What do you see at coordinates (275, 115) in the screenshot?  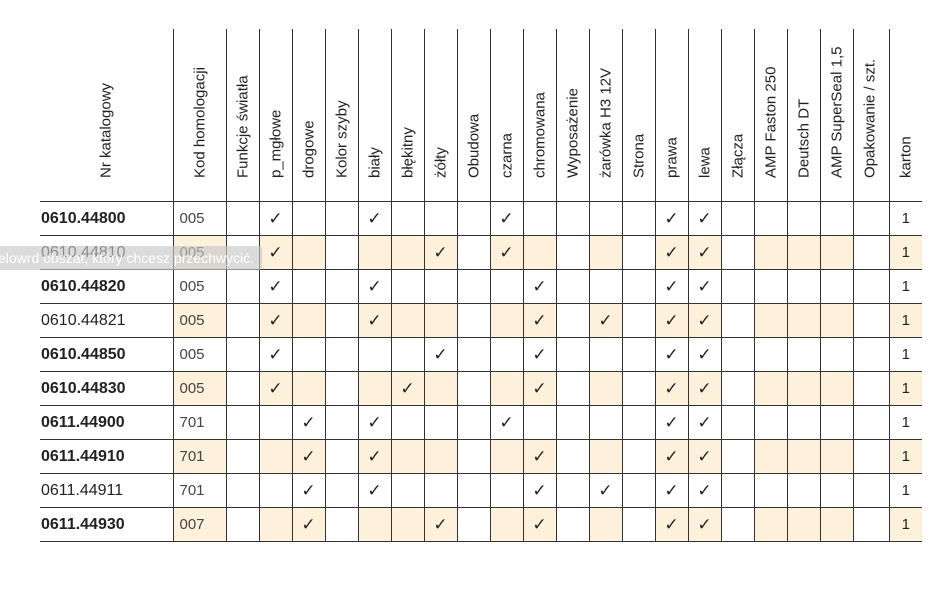 I see `header-p-mglowe: p_mgłowe` at bounding box center [275, 115].